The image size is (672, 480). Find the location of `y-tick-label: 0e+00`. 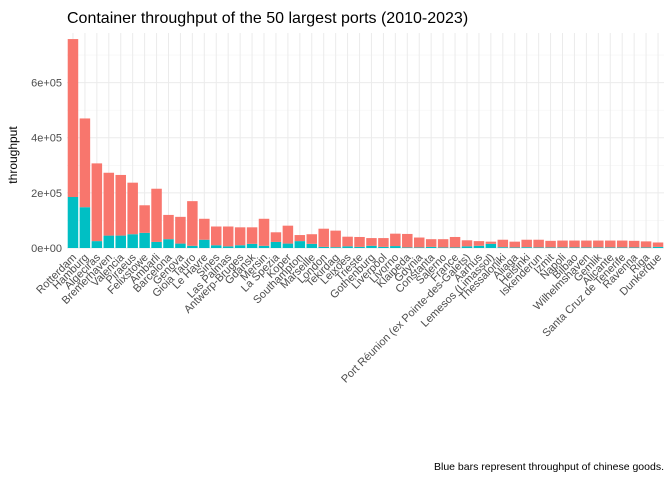

y-tick-label: 0e+00 is located at coordinates (46, 249).